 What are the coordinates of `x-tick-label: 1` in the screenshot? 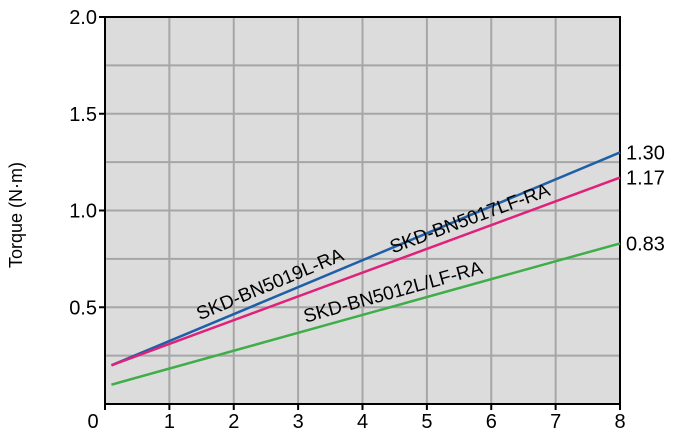 It's located at (169, 421).